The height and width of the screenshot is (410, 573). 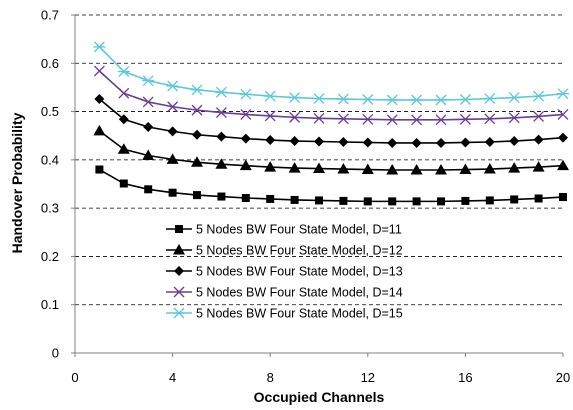 I want to click on legend-item: 5 Nodes BW Four State Model, D=12, so click(x=284, y=251).